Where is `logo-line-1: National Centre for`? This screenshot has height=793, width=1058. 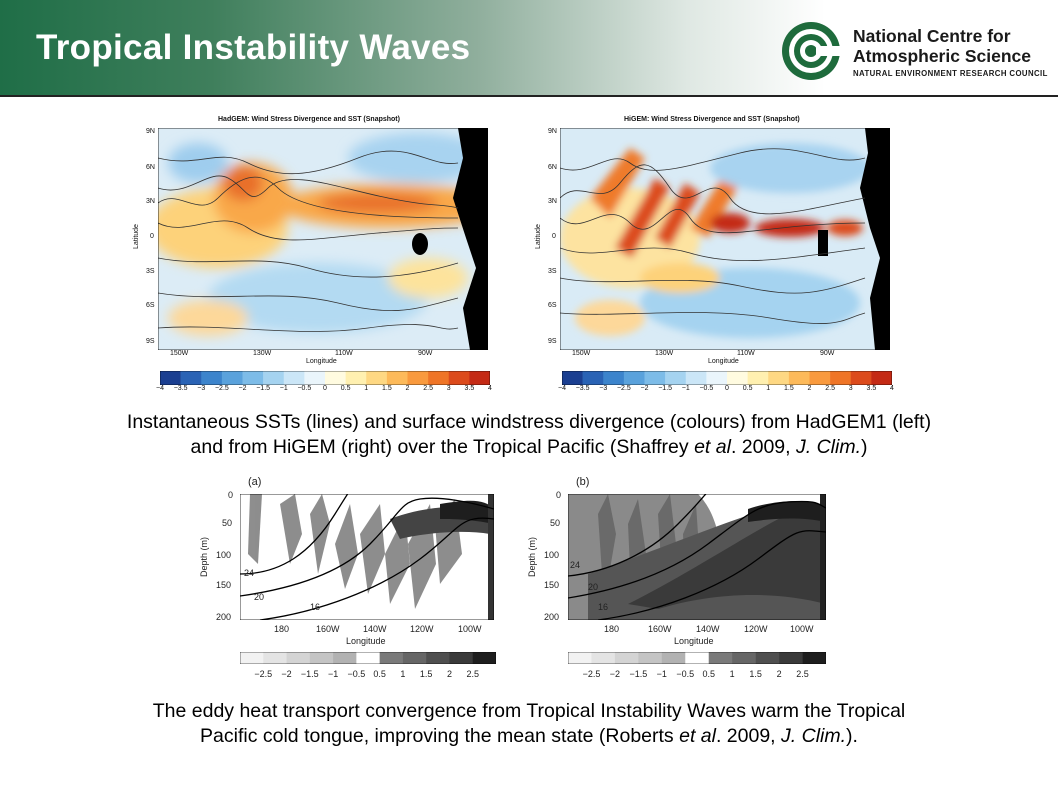
logo-line-1: National Centre for is located at coordinates (932, 36).